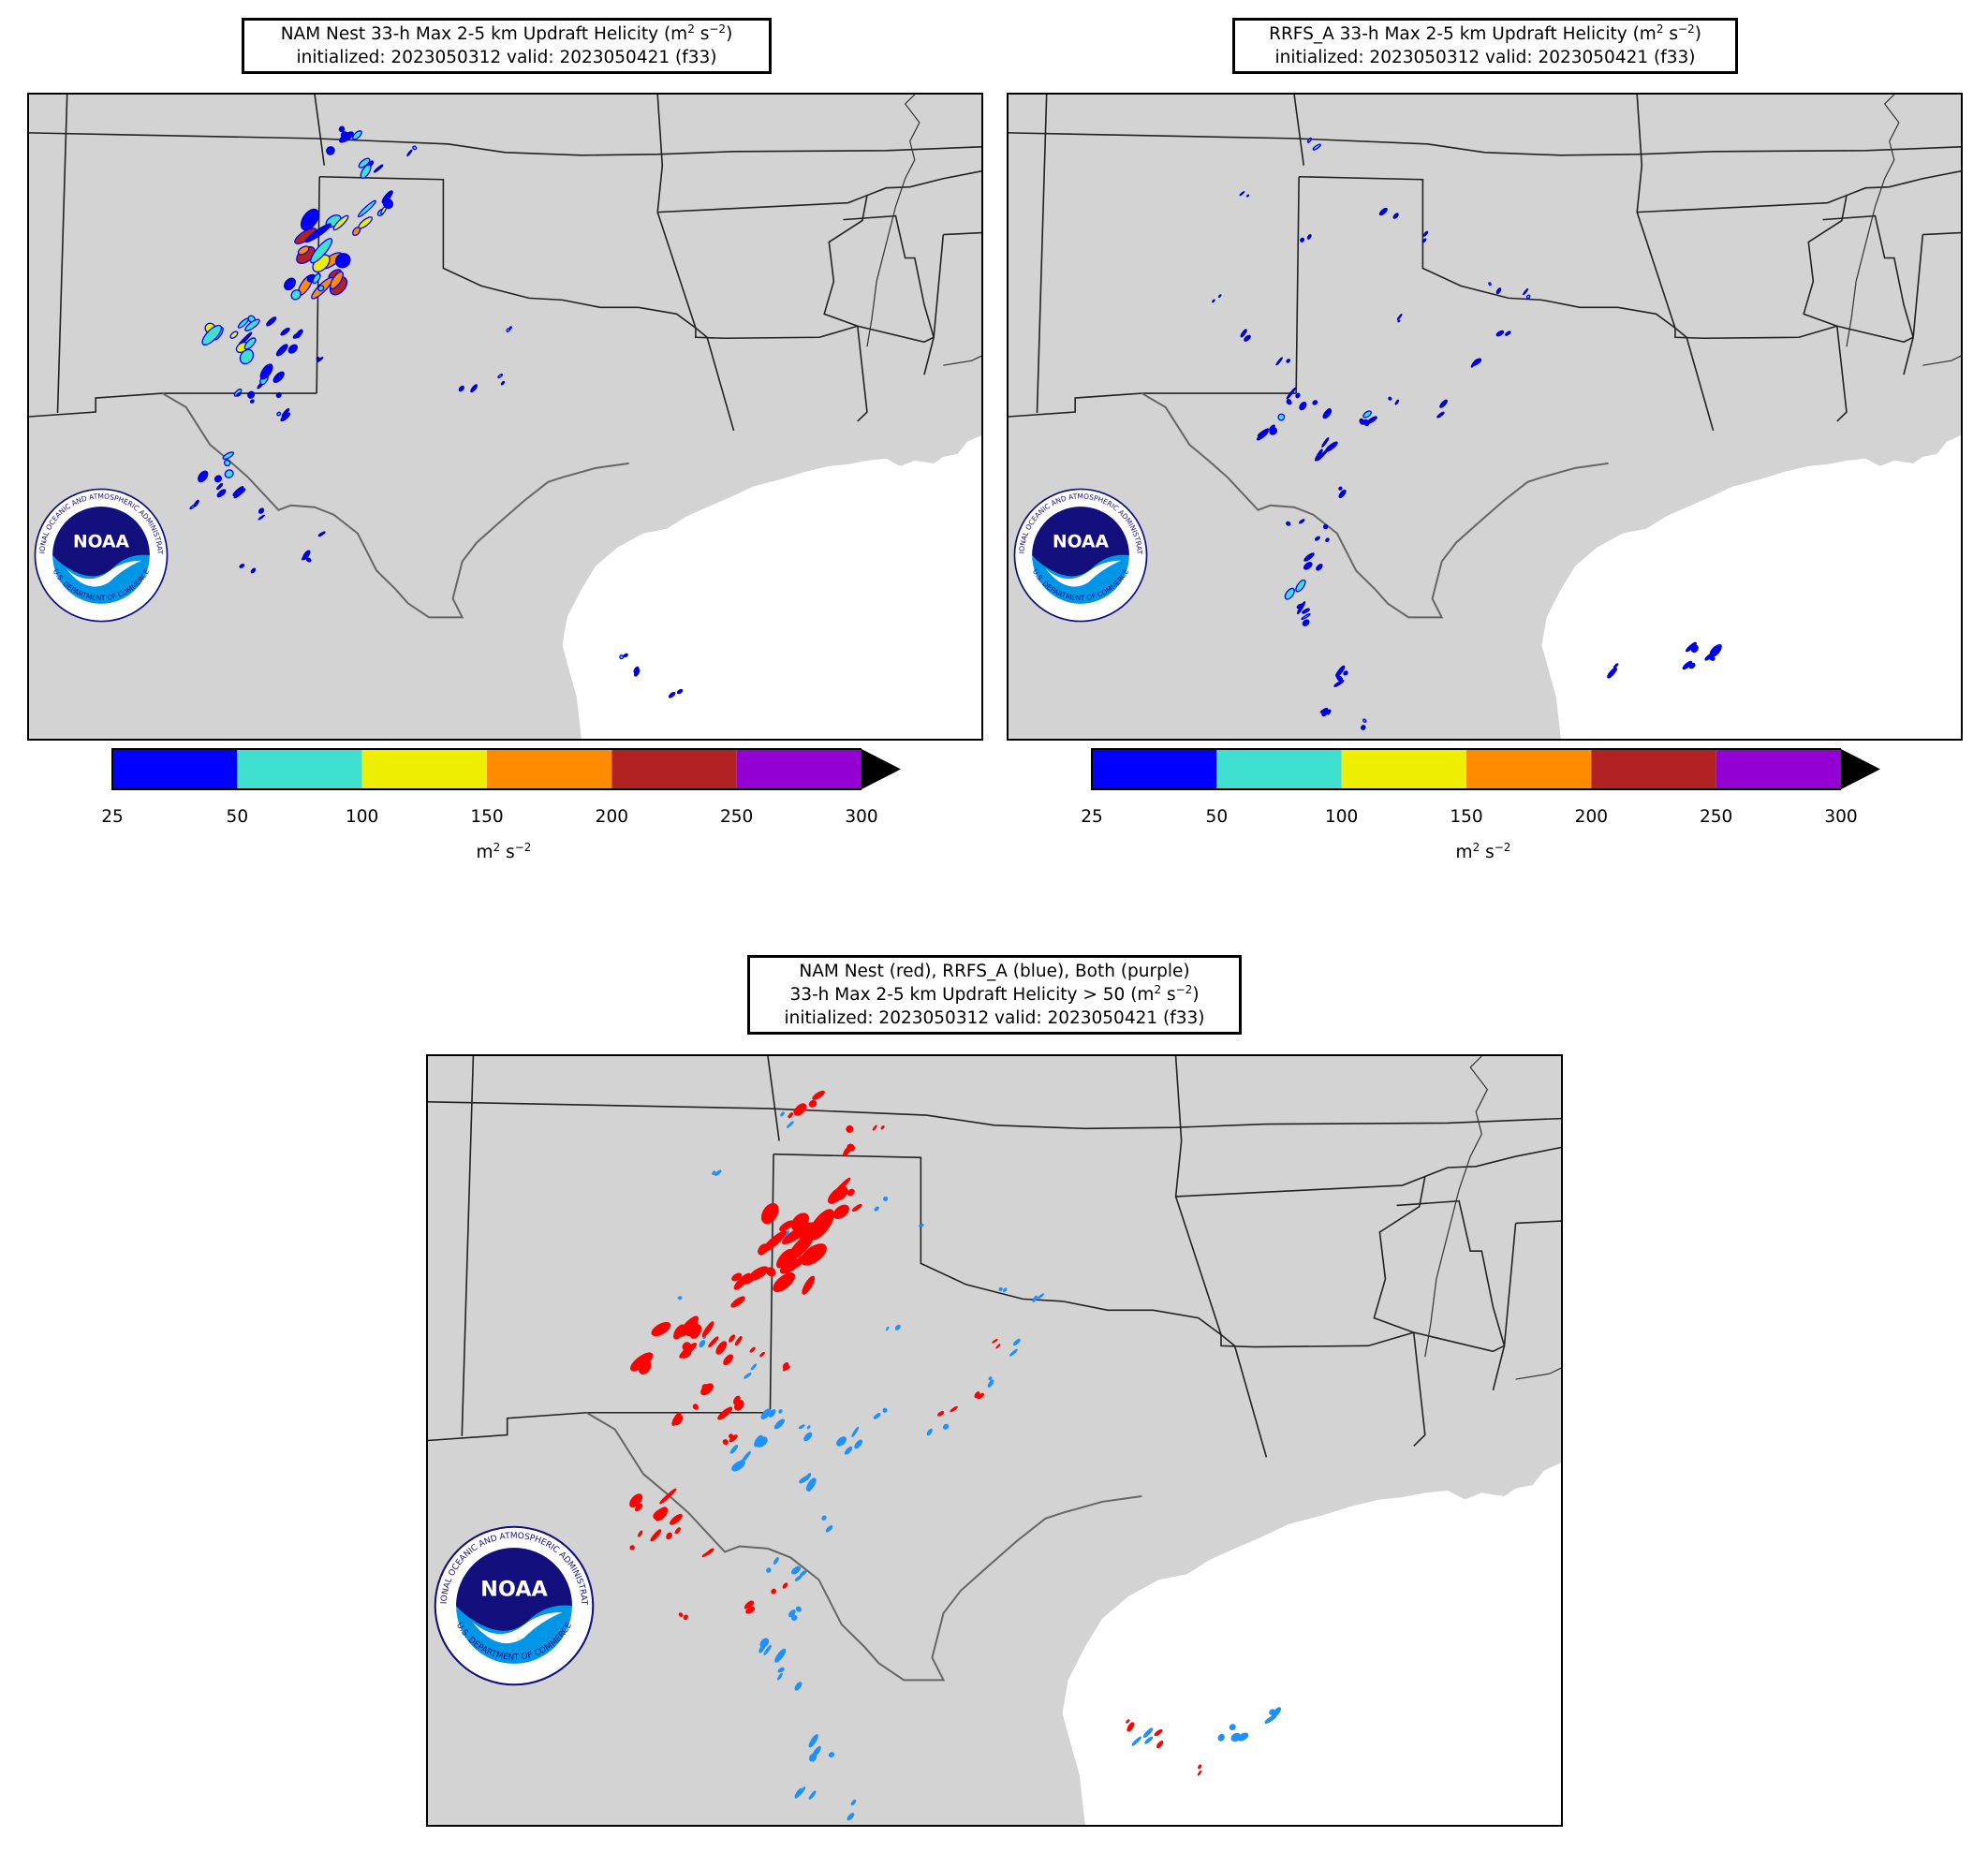  Describe the element at coordinates (962, 360) in the screenshot. I see `river-map1` at that location.